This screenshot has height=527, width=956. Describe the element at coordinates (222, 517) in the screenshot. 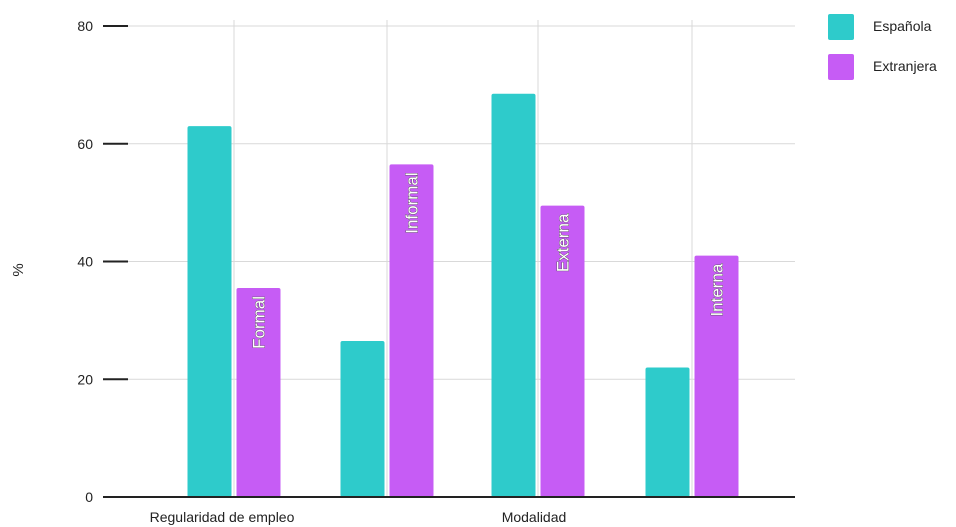

I see `group-label: Regularidad de empleo` at that location.